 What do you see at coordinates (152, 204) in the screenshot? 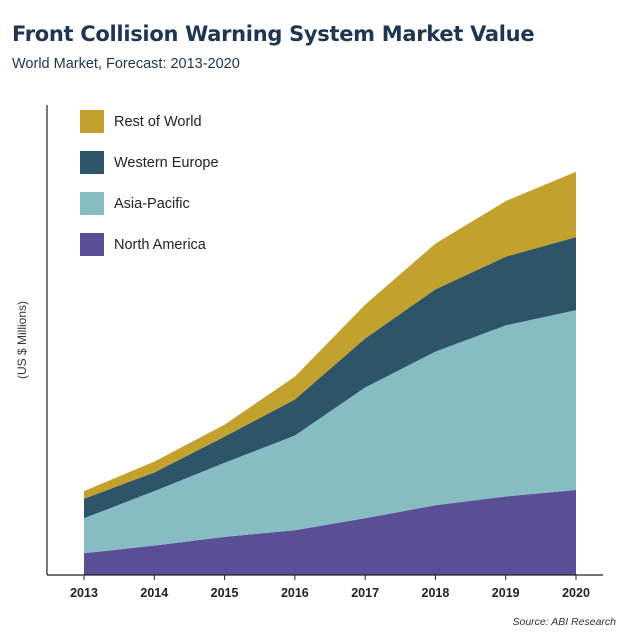
I see `legend-label: Asia-Pacific` at bounding box center [152, 204].